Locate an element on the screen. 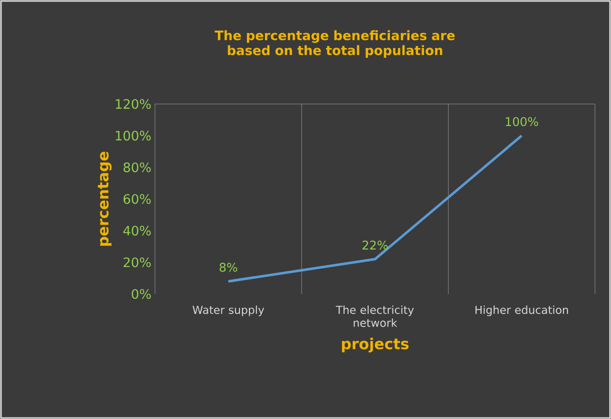 Image resolution: width=611 pixels, height=419 pixels. y-tick-label: 60% is located at coordinates (137, 199).